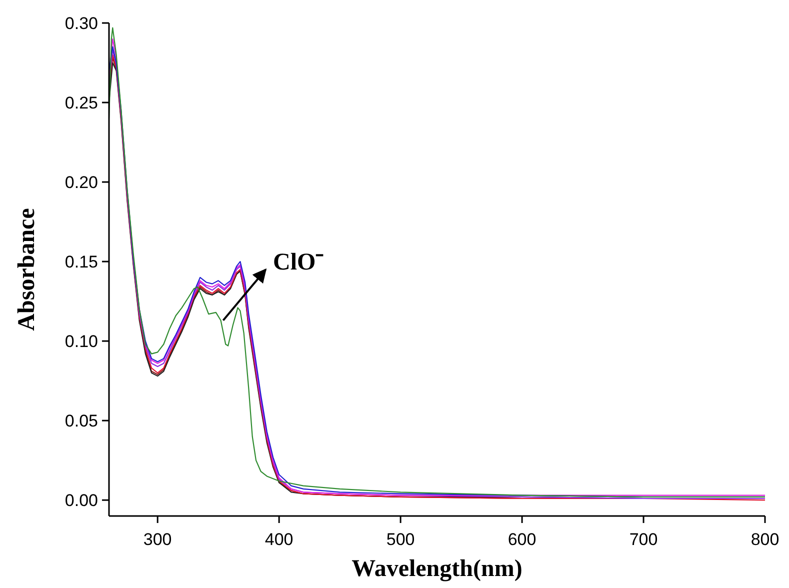 This screenshot has height=588, width=789. Describe the element at coordinates (81, 262) in the screenshot. I see `y-tick-label: 0.15` at that location.